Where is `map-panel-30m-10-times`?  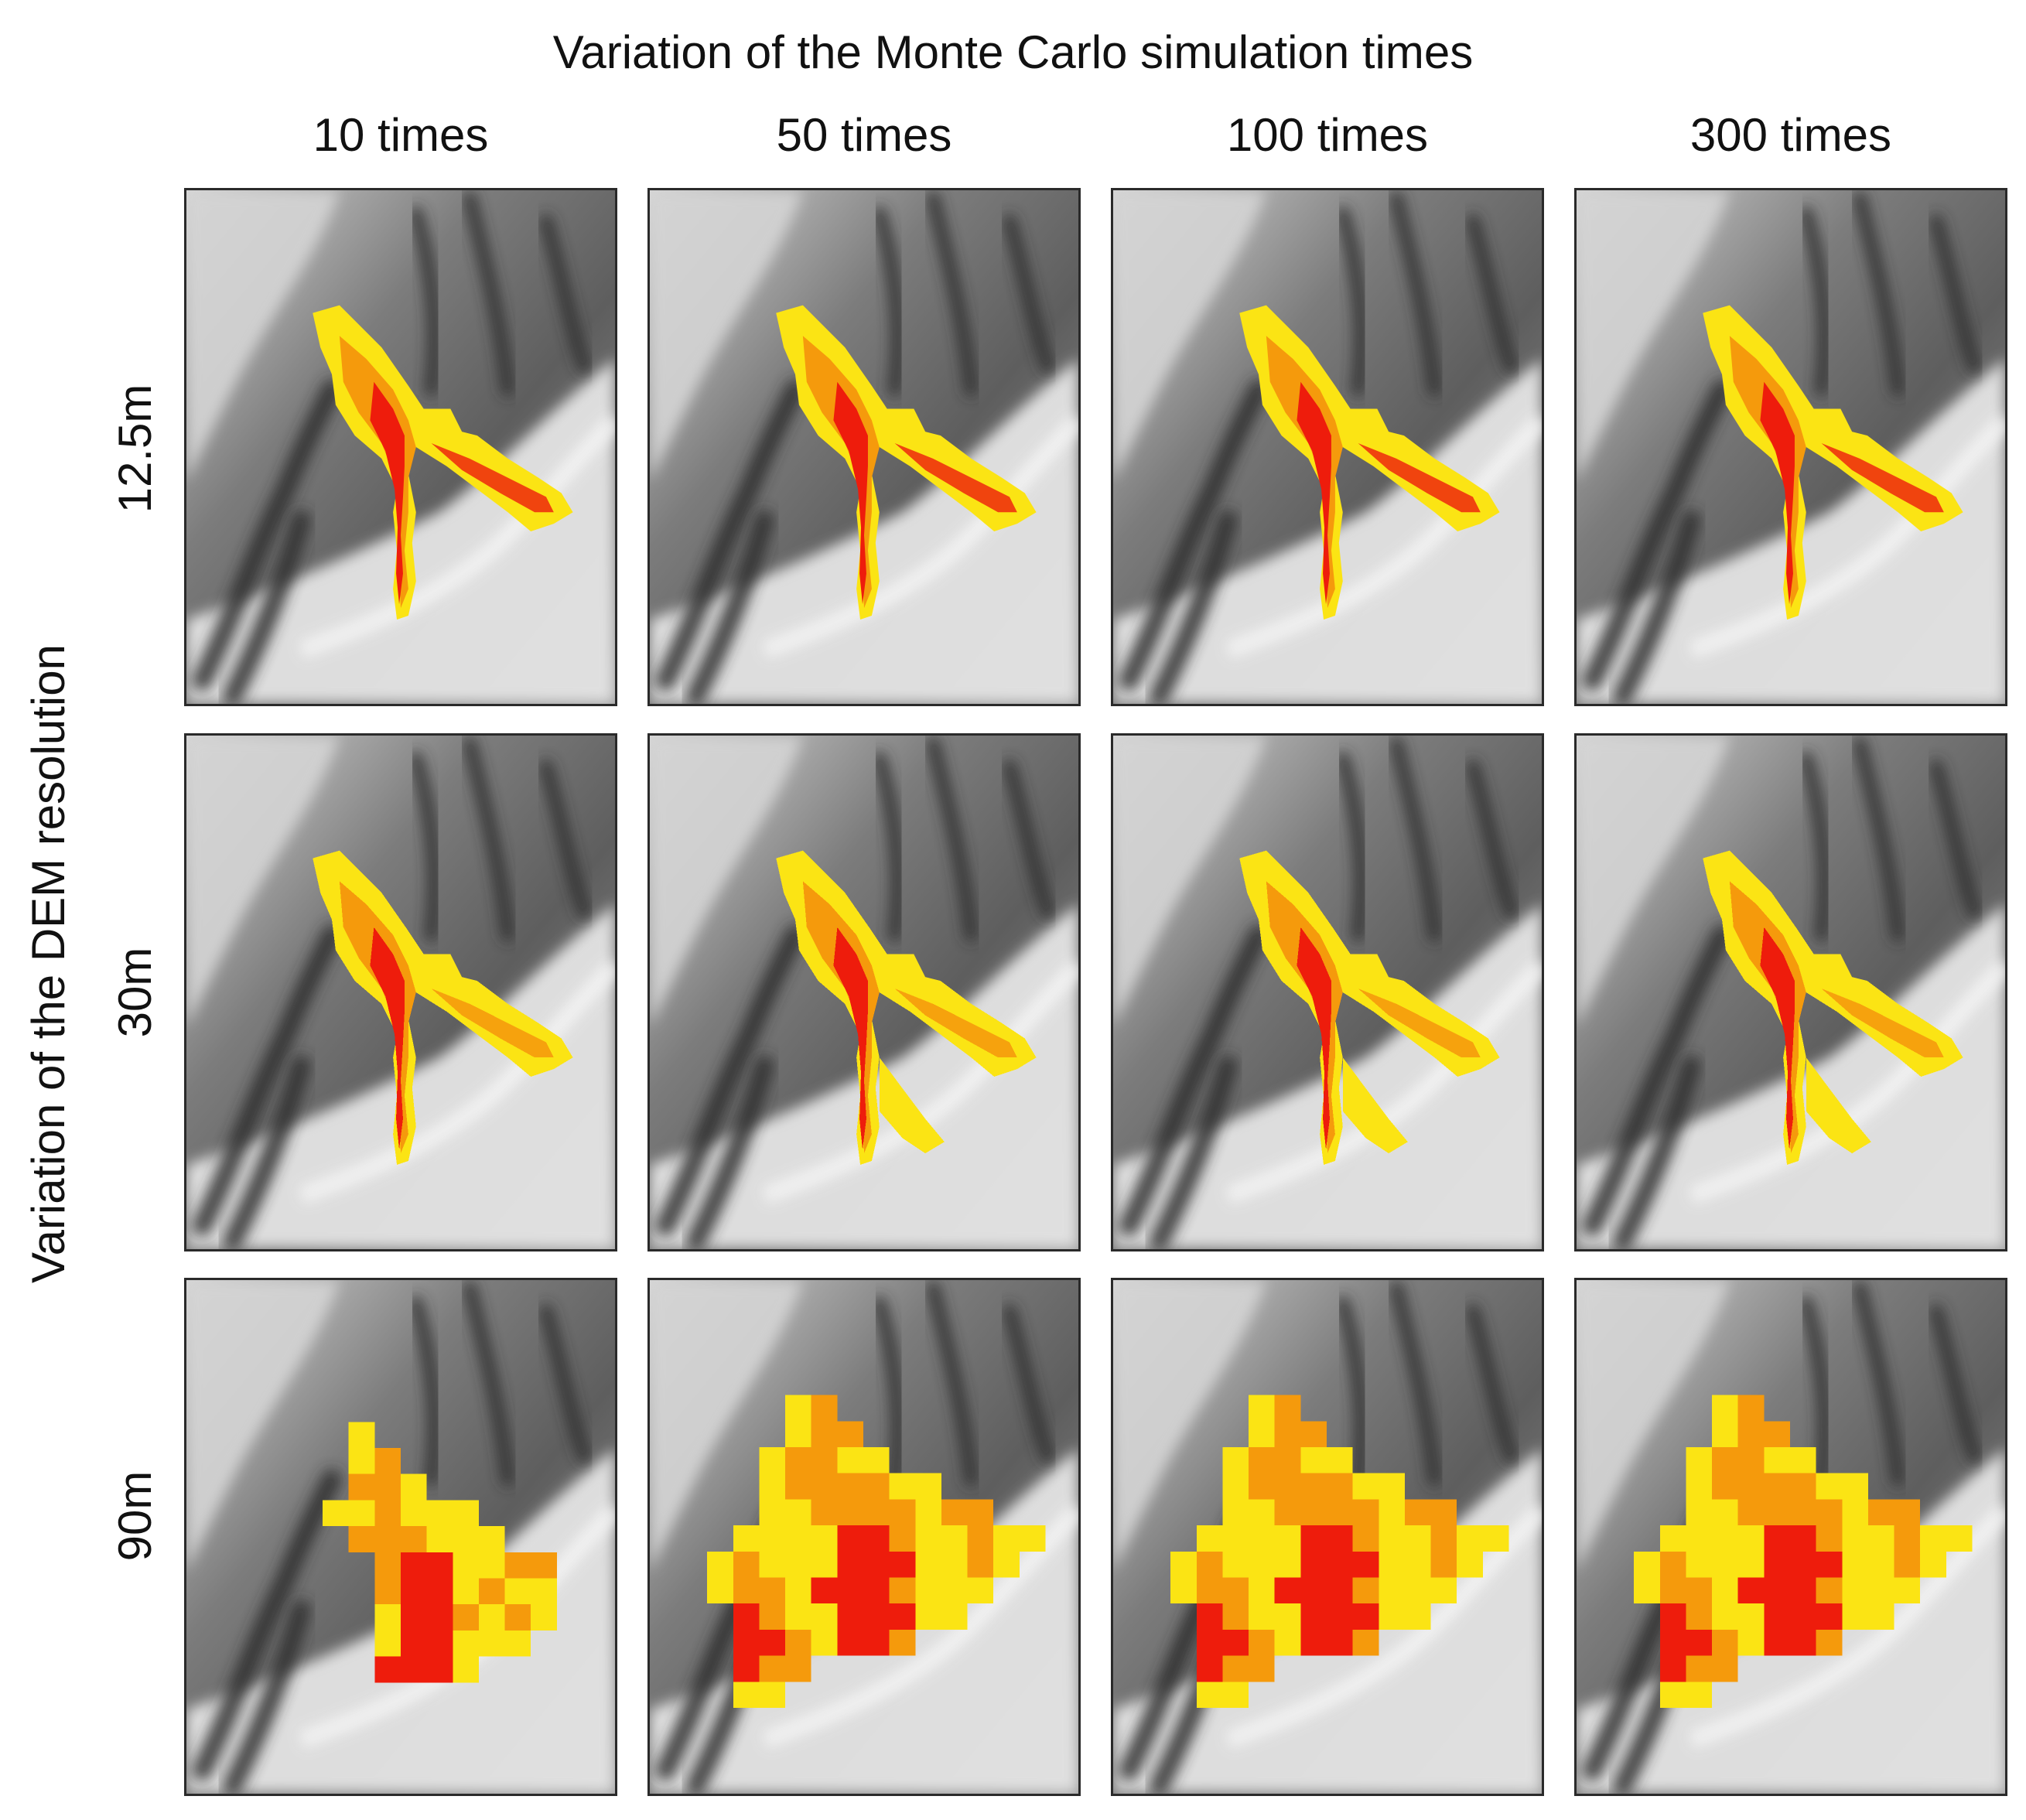 map-panel-30m-10-times is located at coordinates (400, 992).